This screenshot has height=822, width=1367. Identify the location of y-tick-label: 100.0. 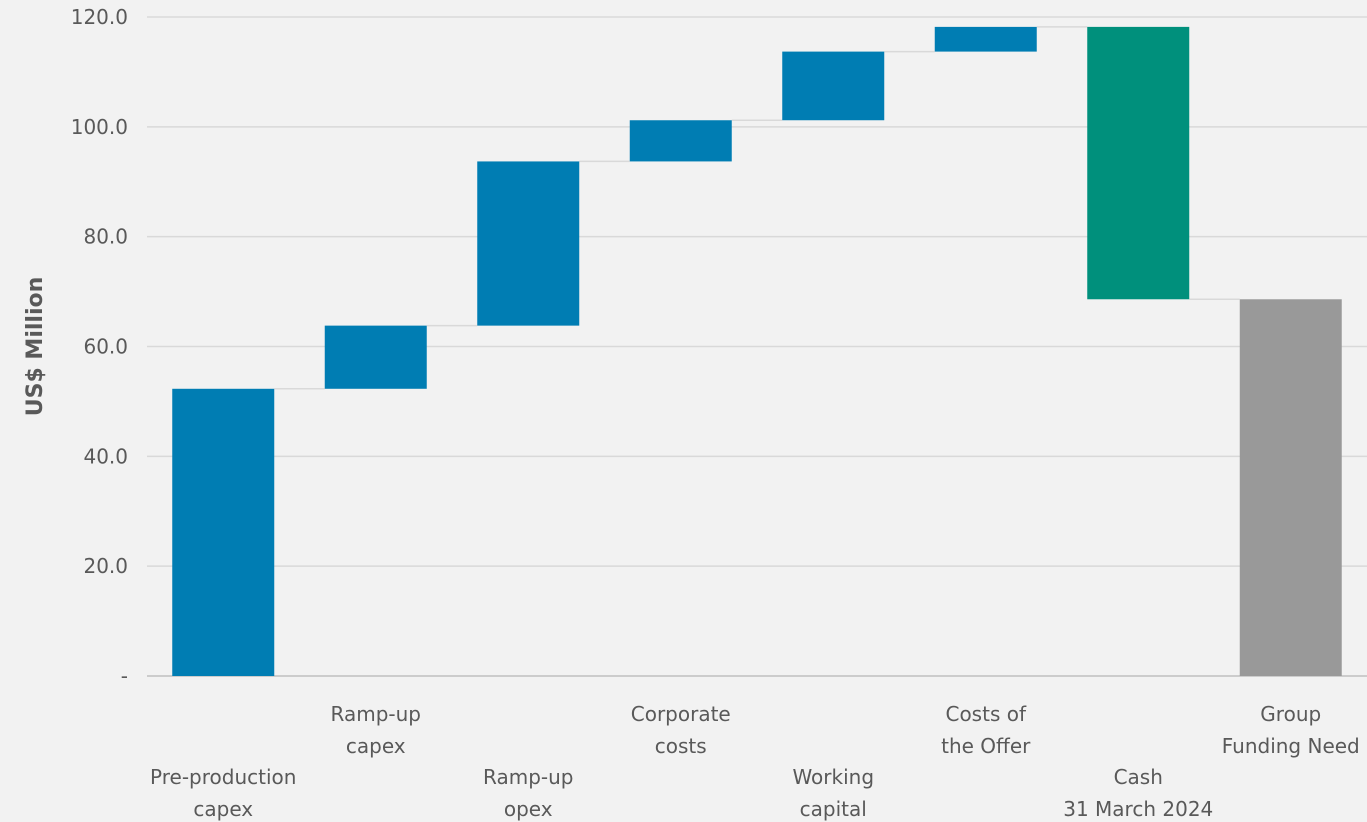
(99, 127).